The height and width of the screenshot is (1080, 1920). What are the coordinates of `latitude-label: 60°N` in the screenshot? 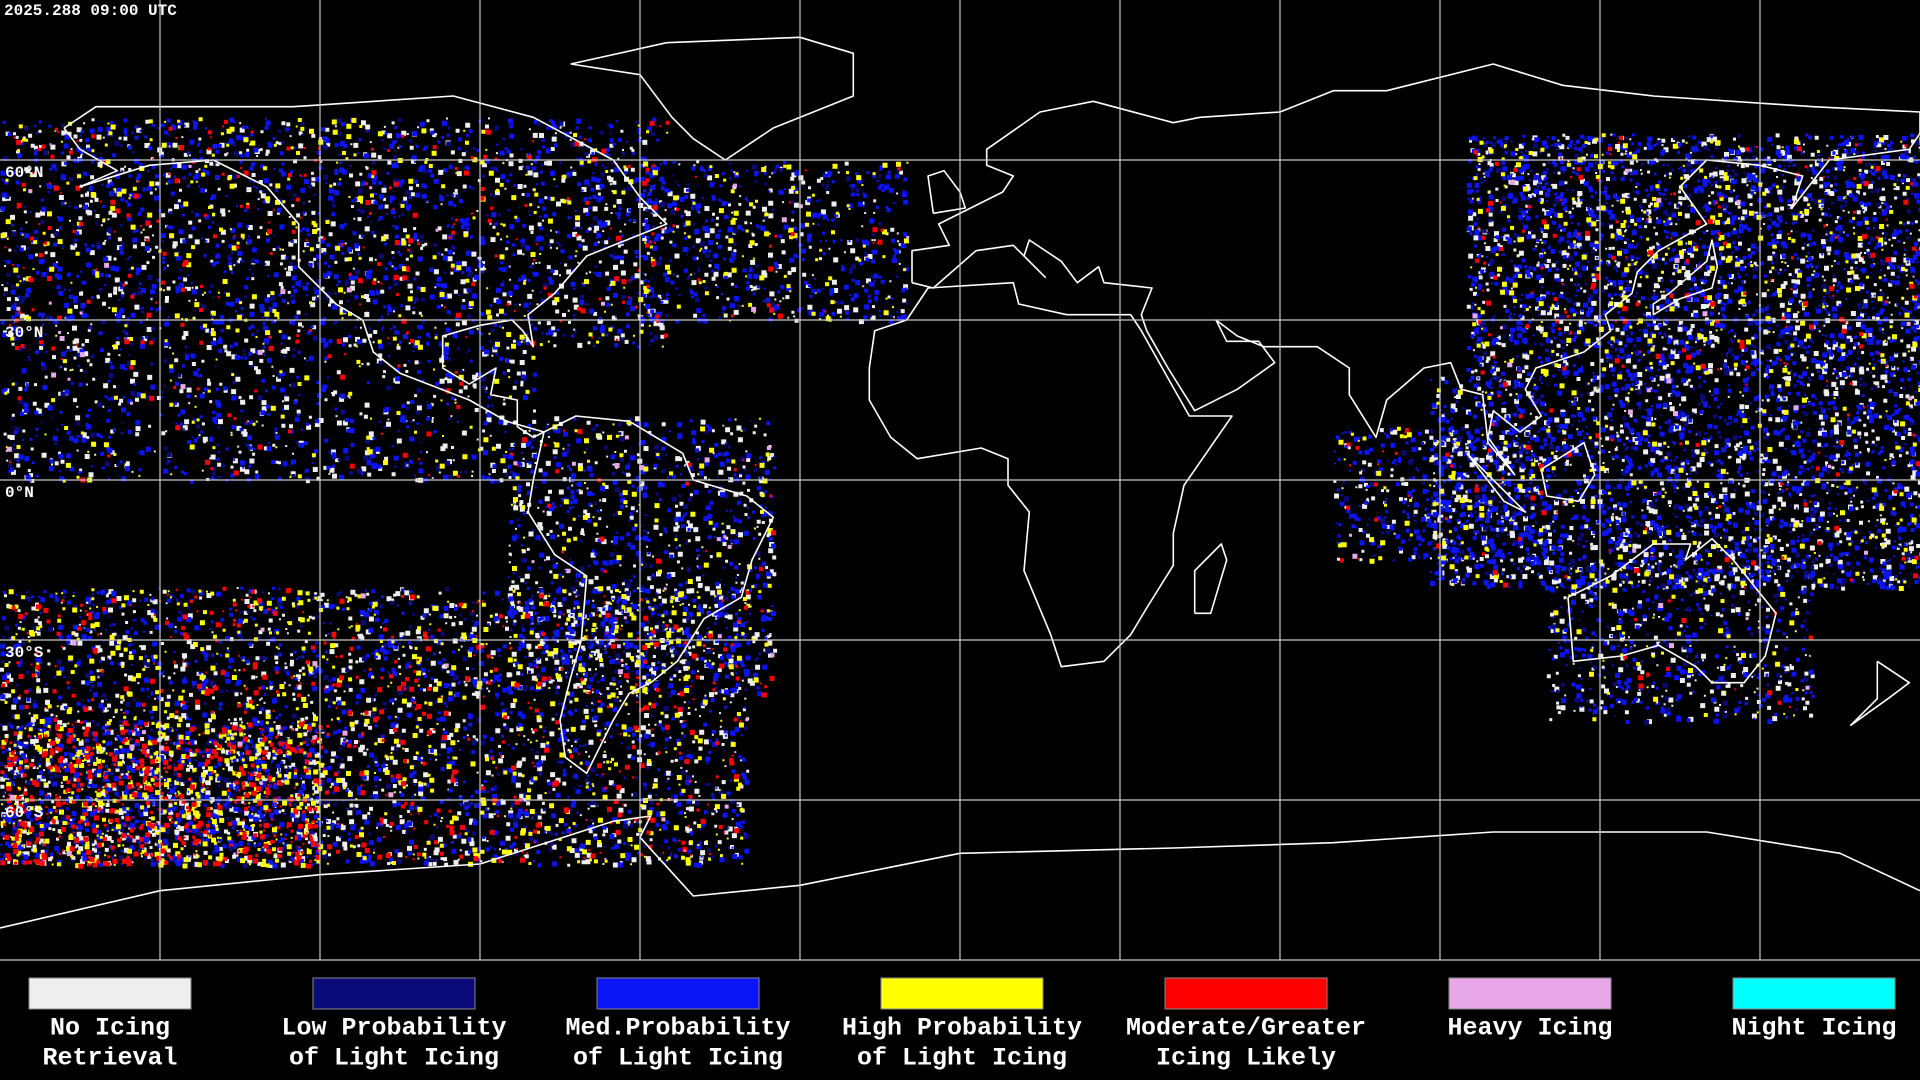 It's located at (24, 173).